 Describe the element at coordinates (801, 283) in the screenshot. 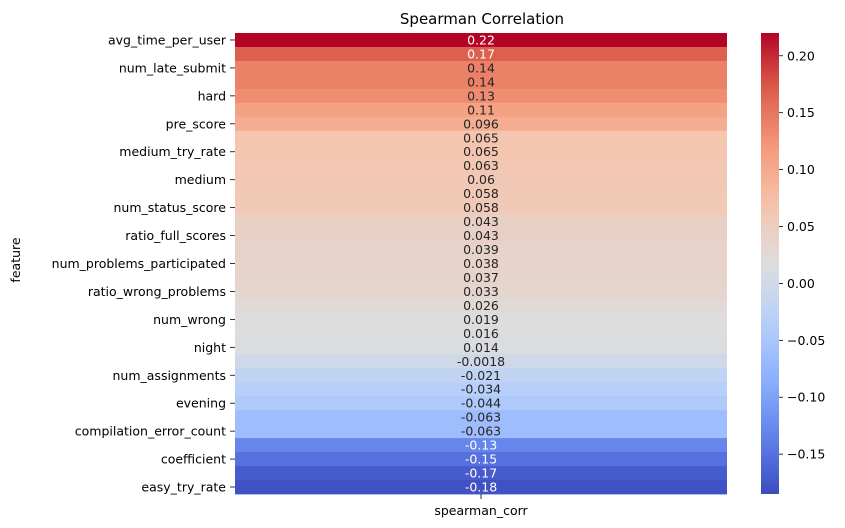

I see `colorbar-tick-label: 0.00` at that location.